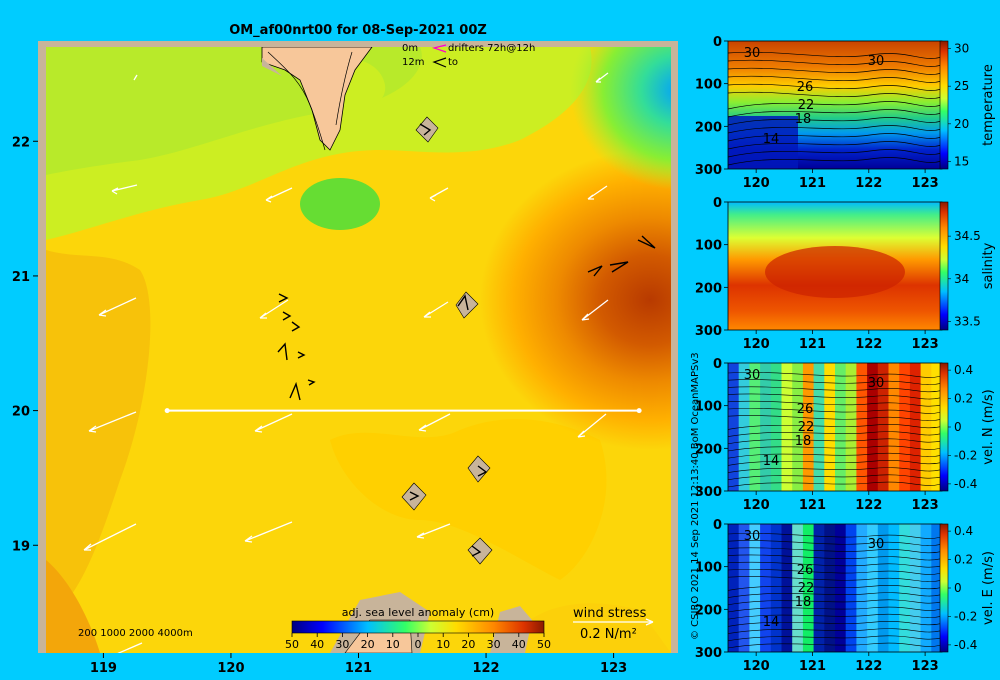 The image size is (1000, 680). I want to click on contour-label: 26, so click(805, 409).